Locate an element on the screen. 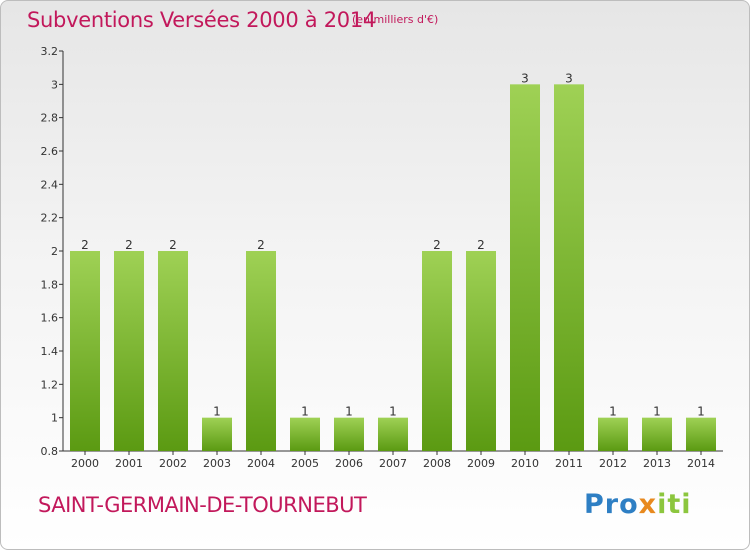 This screenshot has height=550, width=750. y-tick-label: 1.2 is located at coordinates (50, 384).